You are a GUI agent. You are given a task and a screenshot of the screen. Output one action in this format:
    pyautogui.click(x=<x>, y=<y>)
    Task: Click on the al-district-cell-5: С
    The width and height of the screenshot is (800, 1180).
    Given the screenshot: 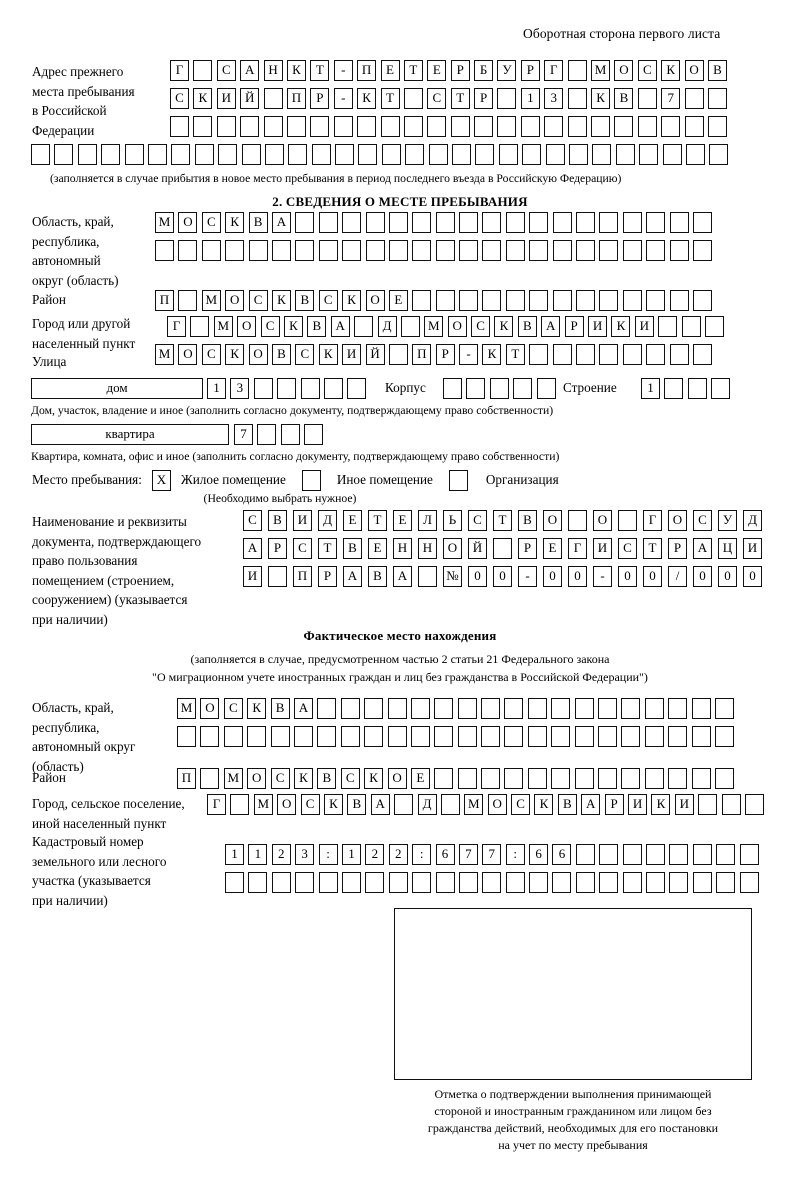 What is the action you would take?
    pyautogui.click(x=280, y=778)
    